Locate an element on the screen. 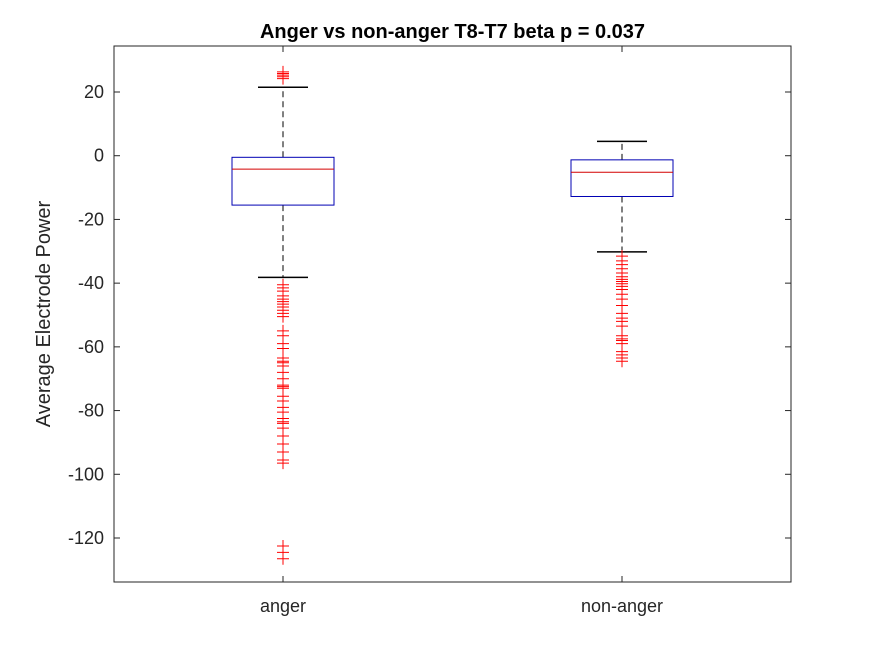 This screenshot has height=656, width=875. y-tick-label: 0 is located at coordinates (99, 156).